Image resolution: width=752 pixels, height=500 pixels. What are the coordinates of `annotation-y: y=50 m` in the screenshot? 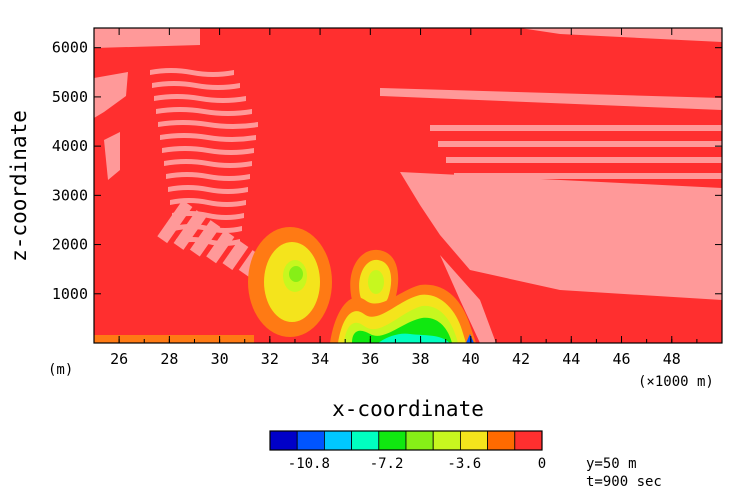 It's located at (611, 464).